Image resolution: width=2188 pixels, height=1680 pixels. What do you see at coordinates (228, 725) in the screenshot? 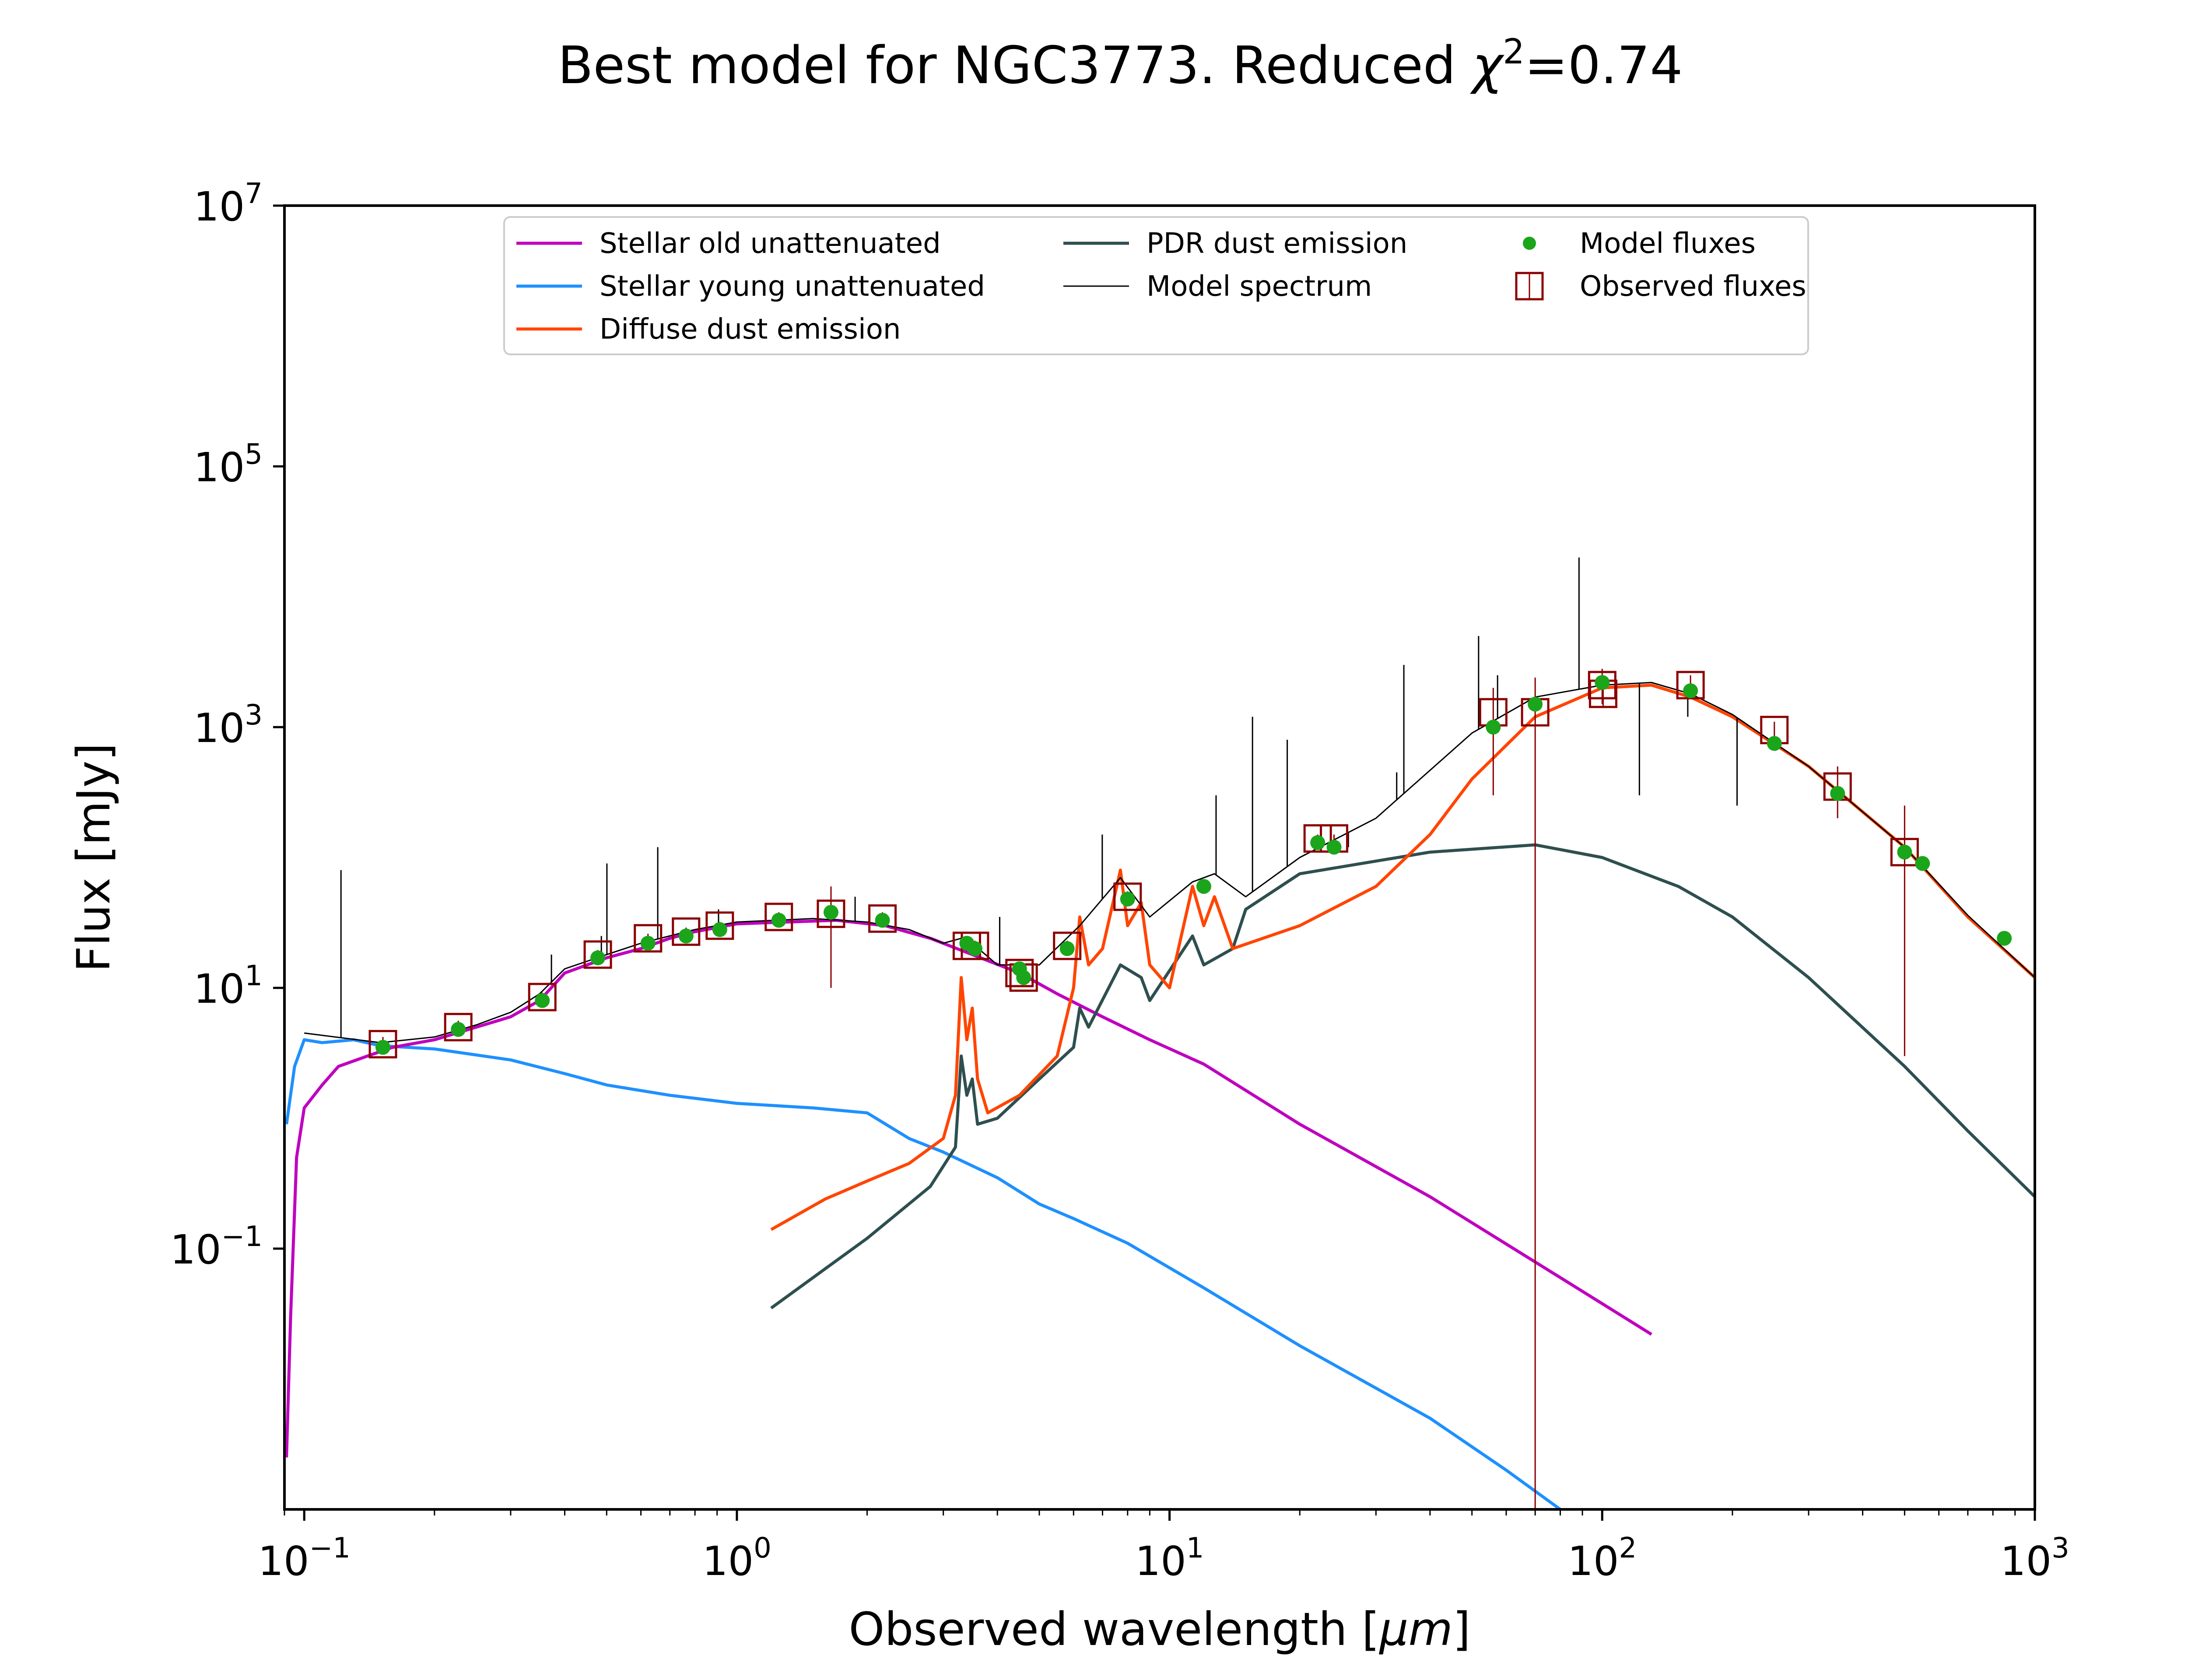
I see `y-tick-label: 10³` at bounding box center [228, 725].